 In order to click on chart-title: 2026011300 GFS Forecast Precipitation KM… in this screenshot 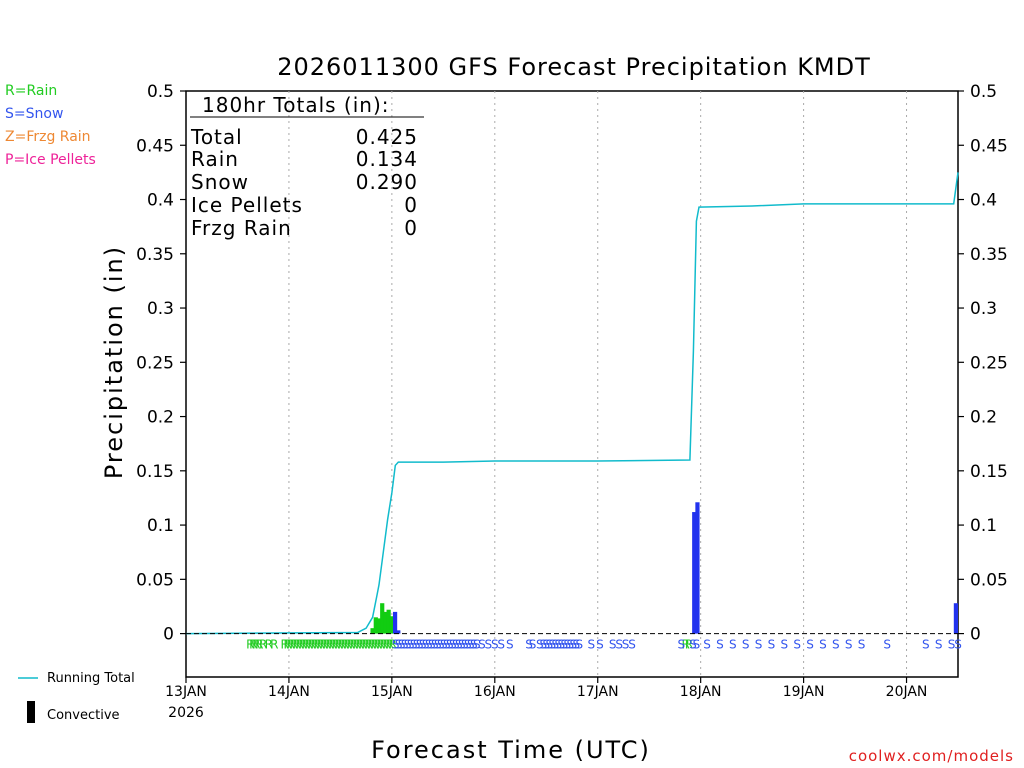, I will do `click(574, 67)`.